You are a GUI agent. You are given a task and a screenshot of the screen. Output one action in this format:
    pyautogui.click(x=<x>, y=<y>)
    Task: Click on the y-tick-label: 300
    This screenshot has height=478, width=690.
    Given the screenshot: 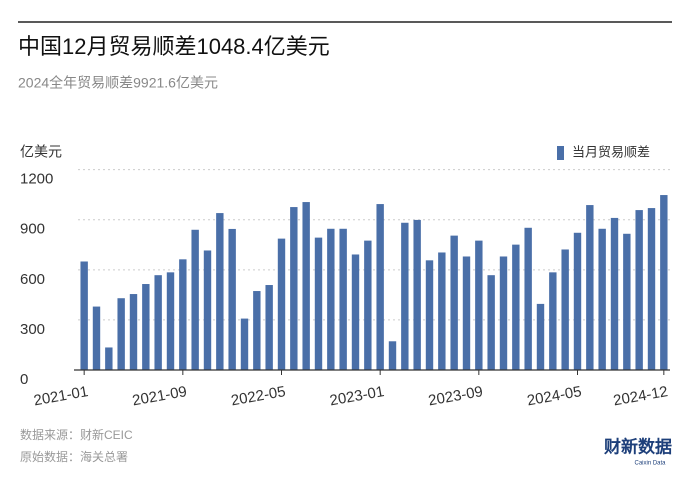 What is the action you would take?
    pyautogui.click(x=32, y=329)
    